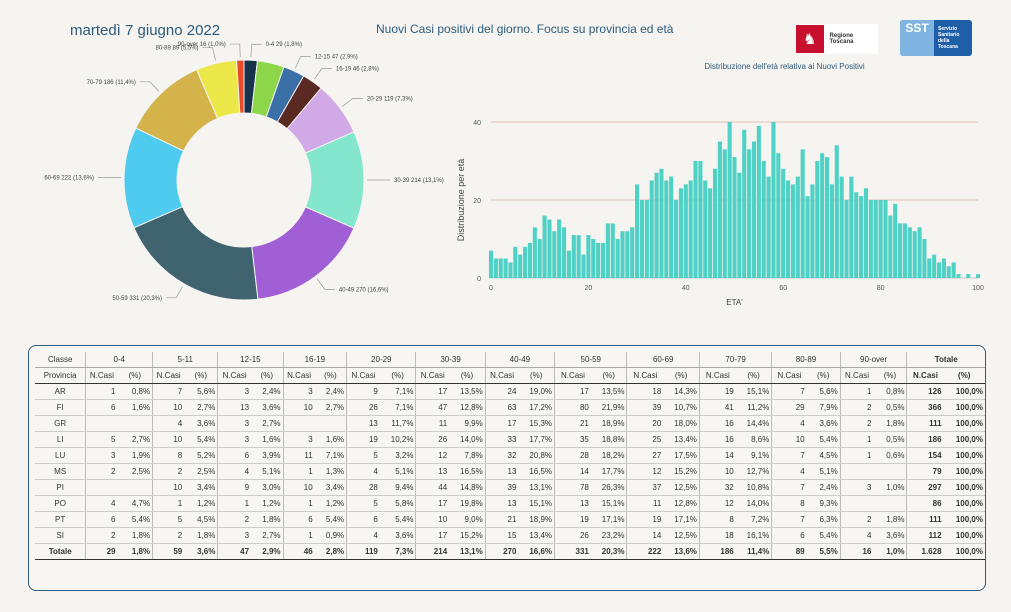 The height and width of the screenshot is (612, 1011). What do you see at coordinates (363, 551) in the screenshot?
I see `table-cell-ncasi: 119` at bounding box center [363, 551].